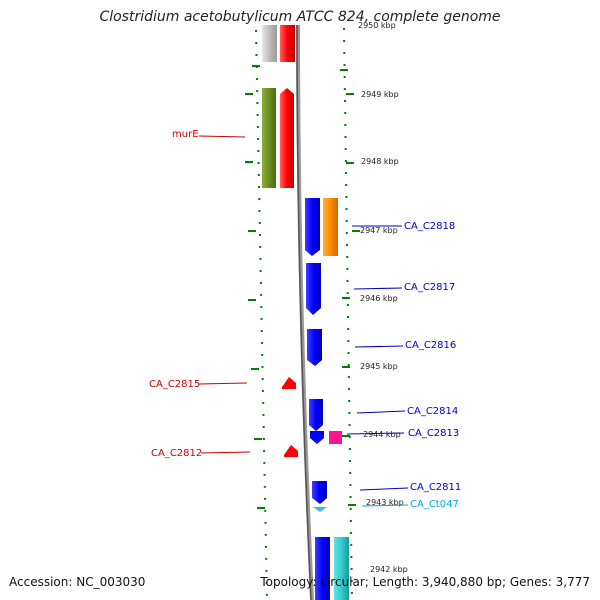 Image resolution: width=600 pixels, height=600 pixels. Describe the element at coordinates (269, 138) in the screenshot. I see `olive-feature` at that location.